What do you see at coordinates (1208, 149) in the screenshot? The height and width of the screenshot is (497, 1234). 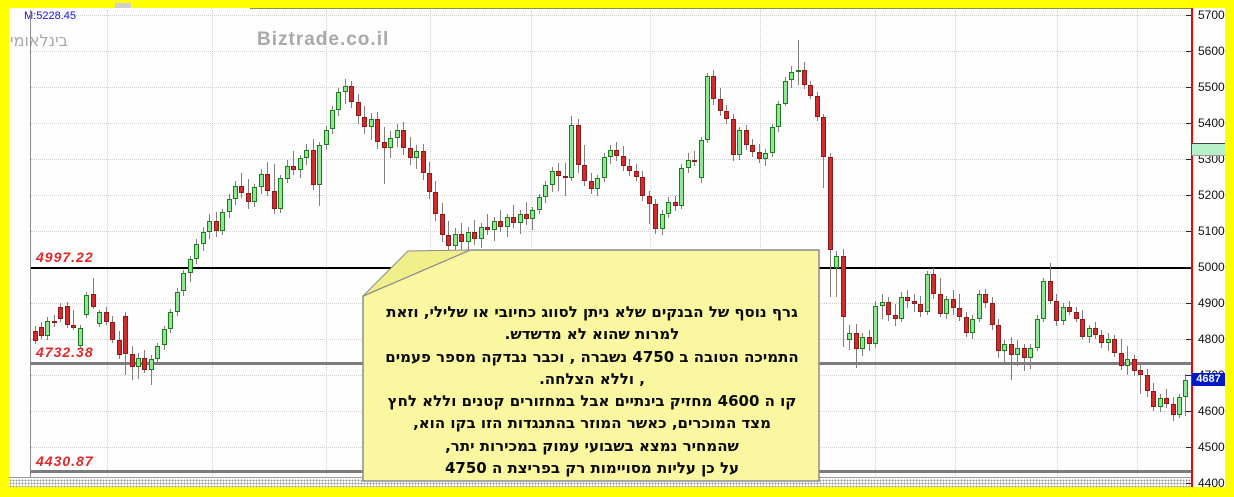 I see `axis-green-marker` at bounding box center [1208, 149].